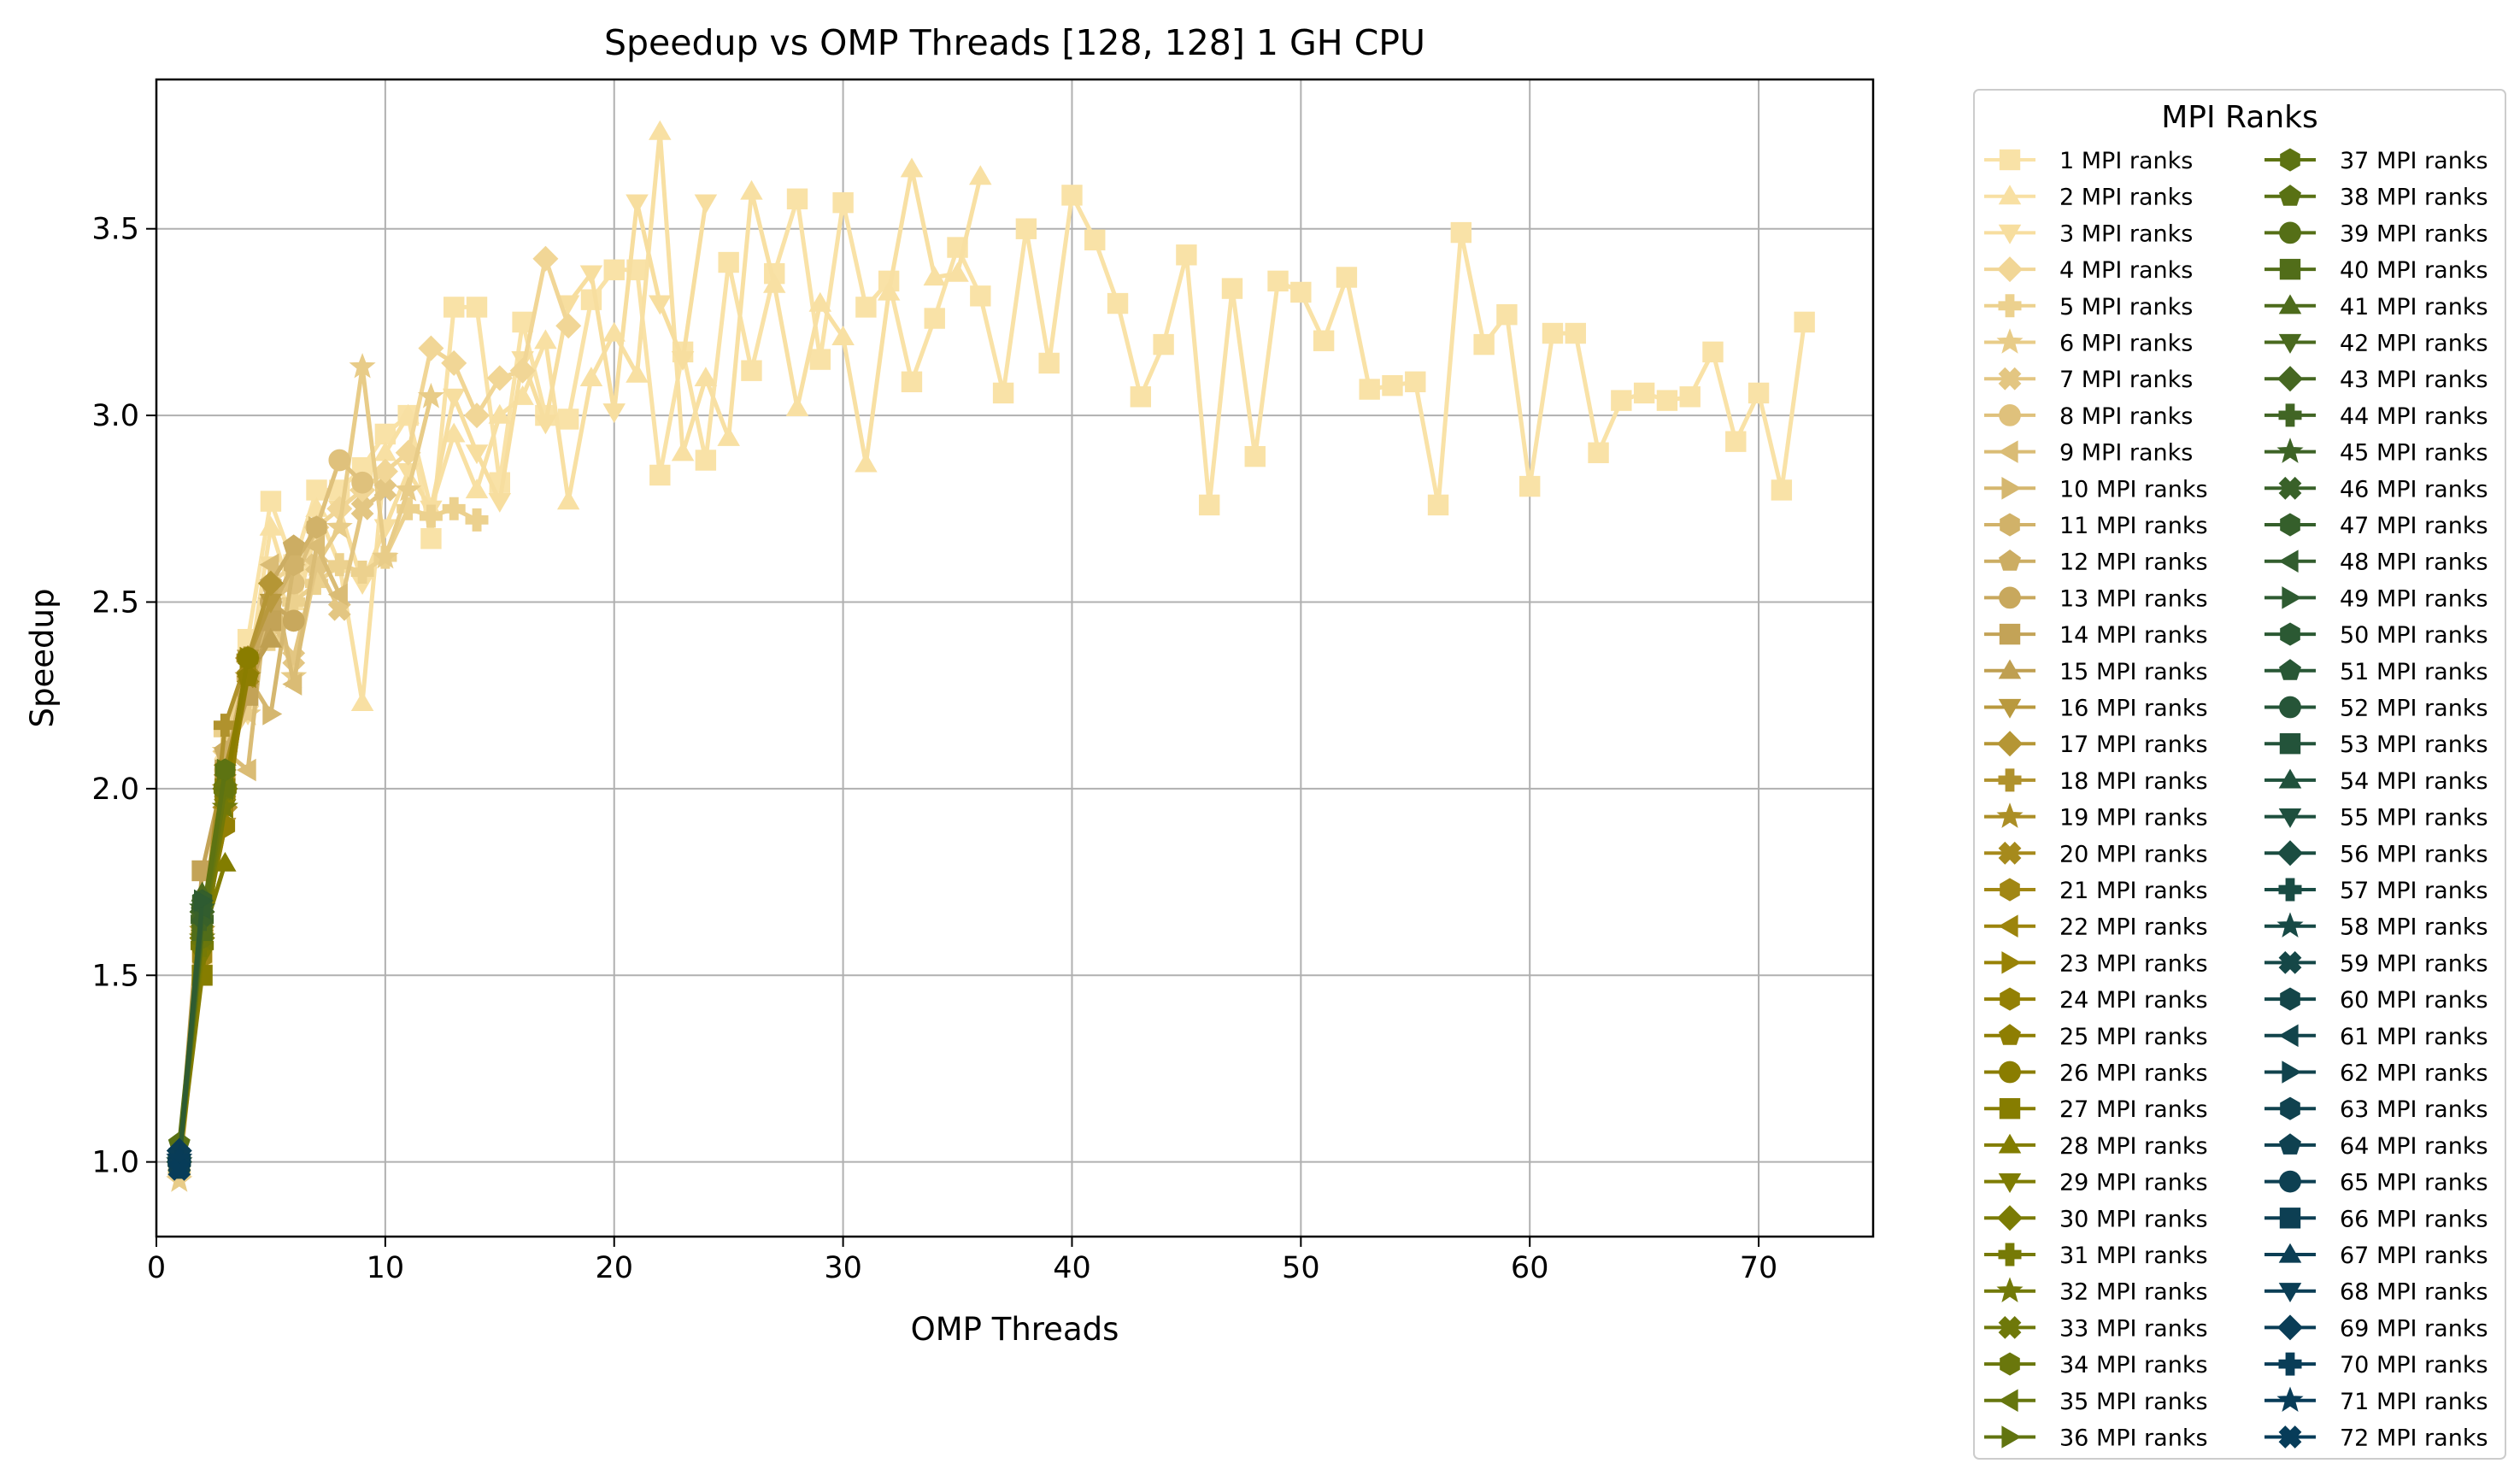  Describe the element at coordinates (115, 790) in the screenshot. I see `y-tick-label: 2.0` at that location.